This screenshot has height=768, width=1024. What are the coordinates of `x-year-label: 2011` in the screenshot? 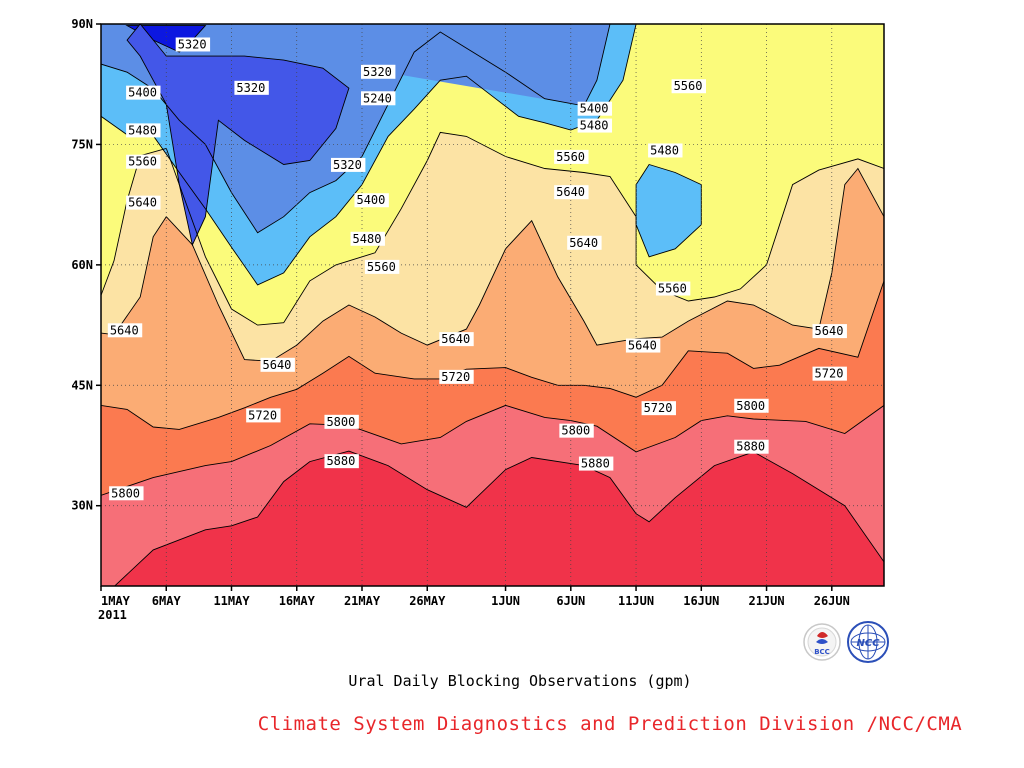 It's located at (112, 615).